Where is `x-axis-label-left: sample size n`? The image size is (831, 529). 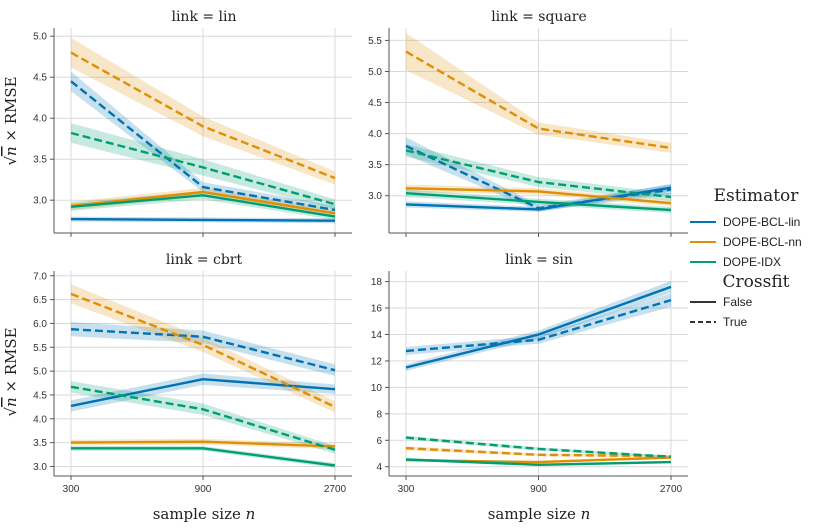 x-axis-label-left: sample size n is located at coordinates (204, 514).